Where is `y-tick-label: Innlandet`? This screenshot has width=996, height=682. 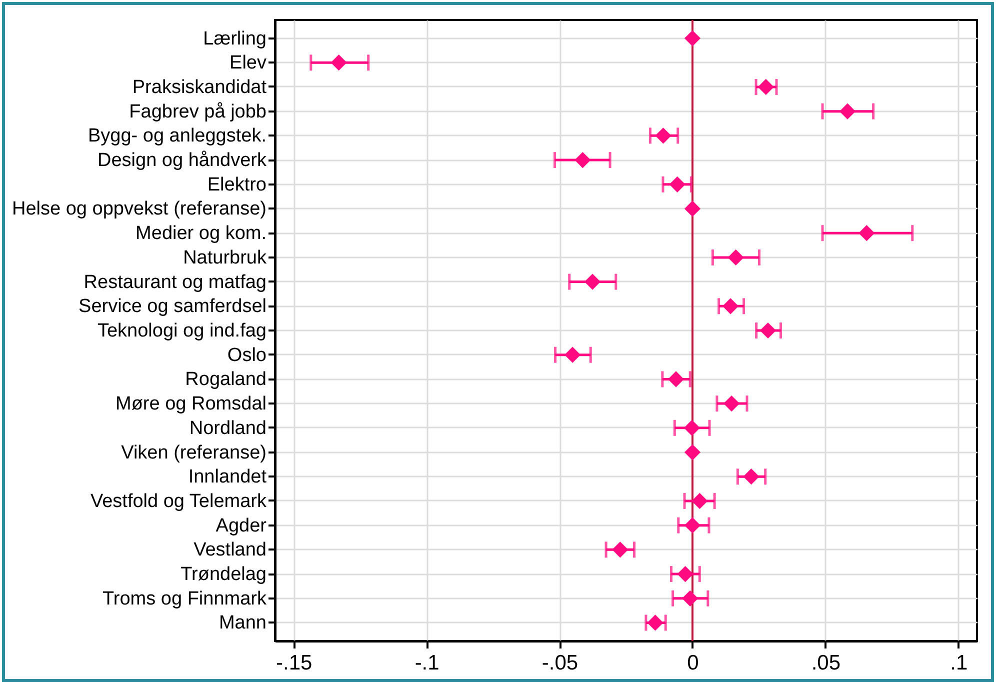
y-tick-label: Innlandet is located at coordinates (228, 477).